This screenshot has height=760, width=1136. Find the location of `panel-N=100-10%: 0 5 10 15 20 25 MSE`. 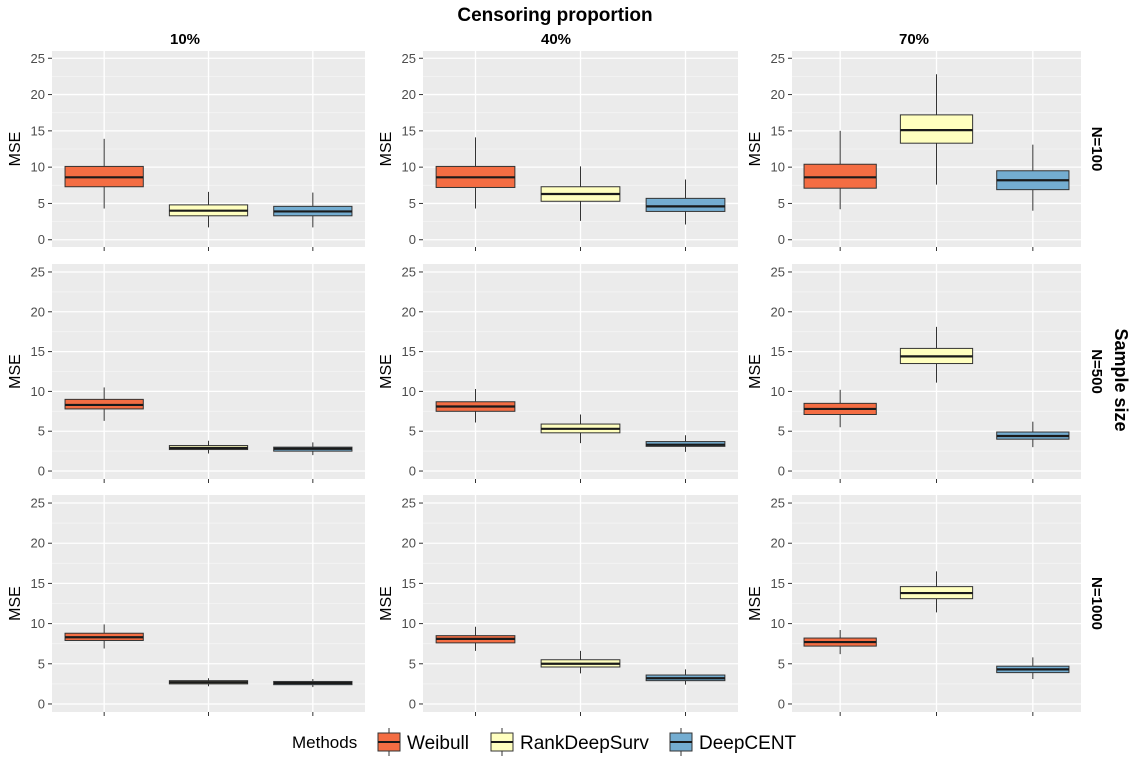

panel-N=100-10%: 0 5 10 15 20 25 MSE is located at coordinates (186, 151).